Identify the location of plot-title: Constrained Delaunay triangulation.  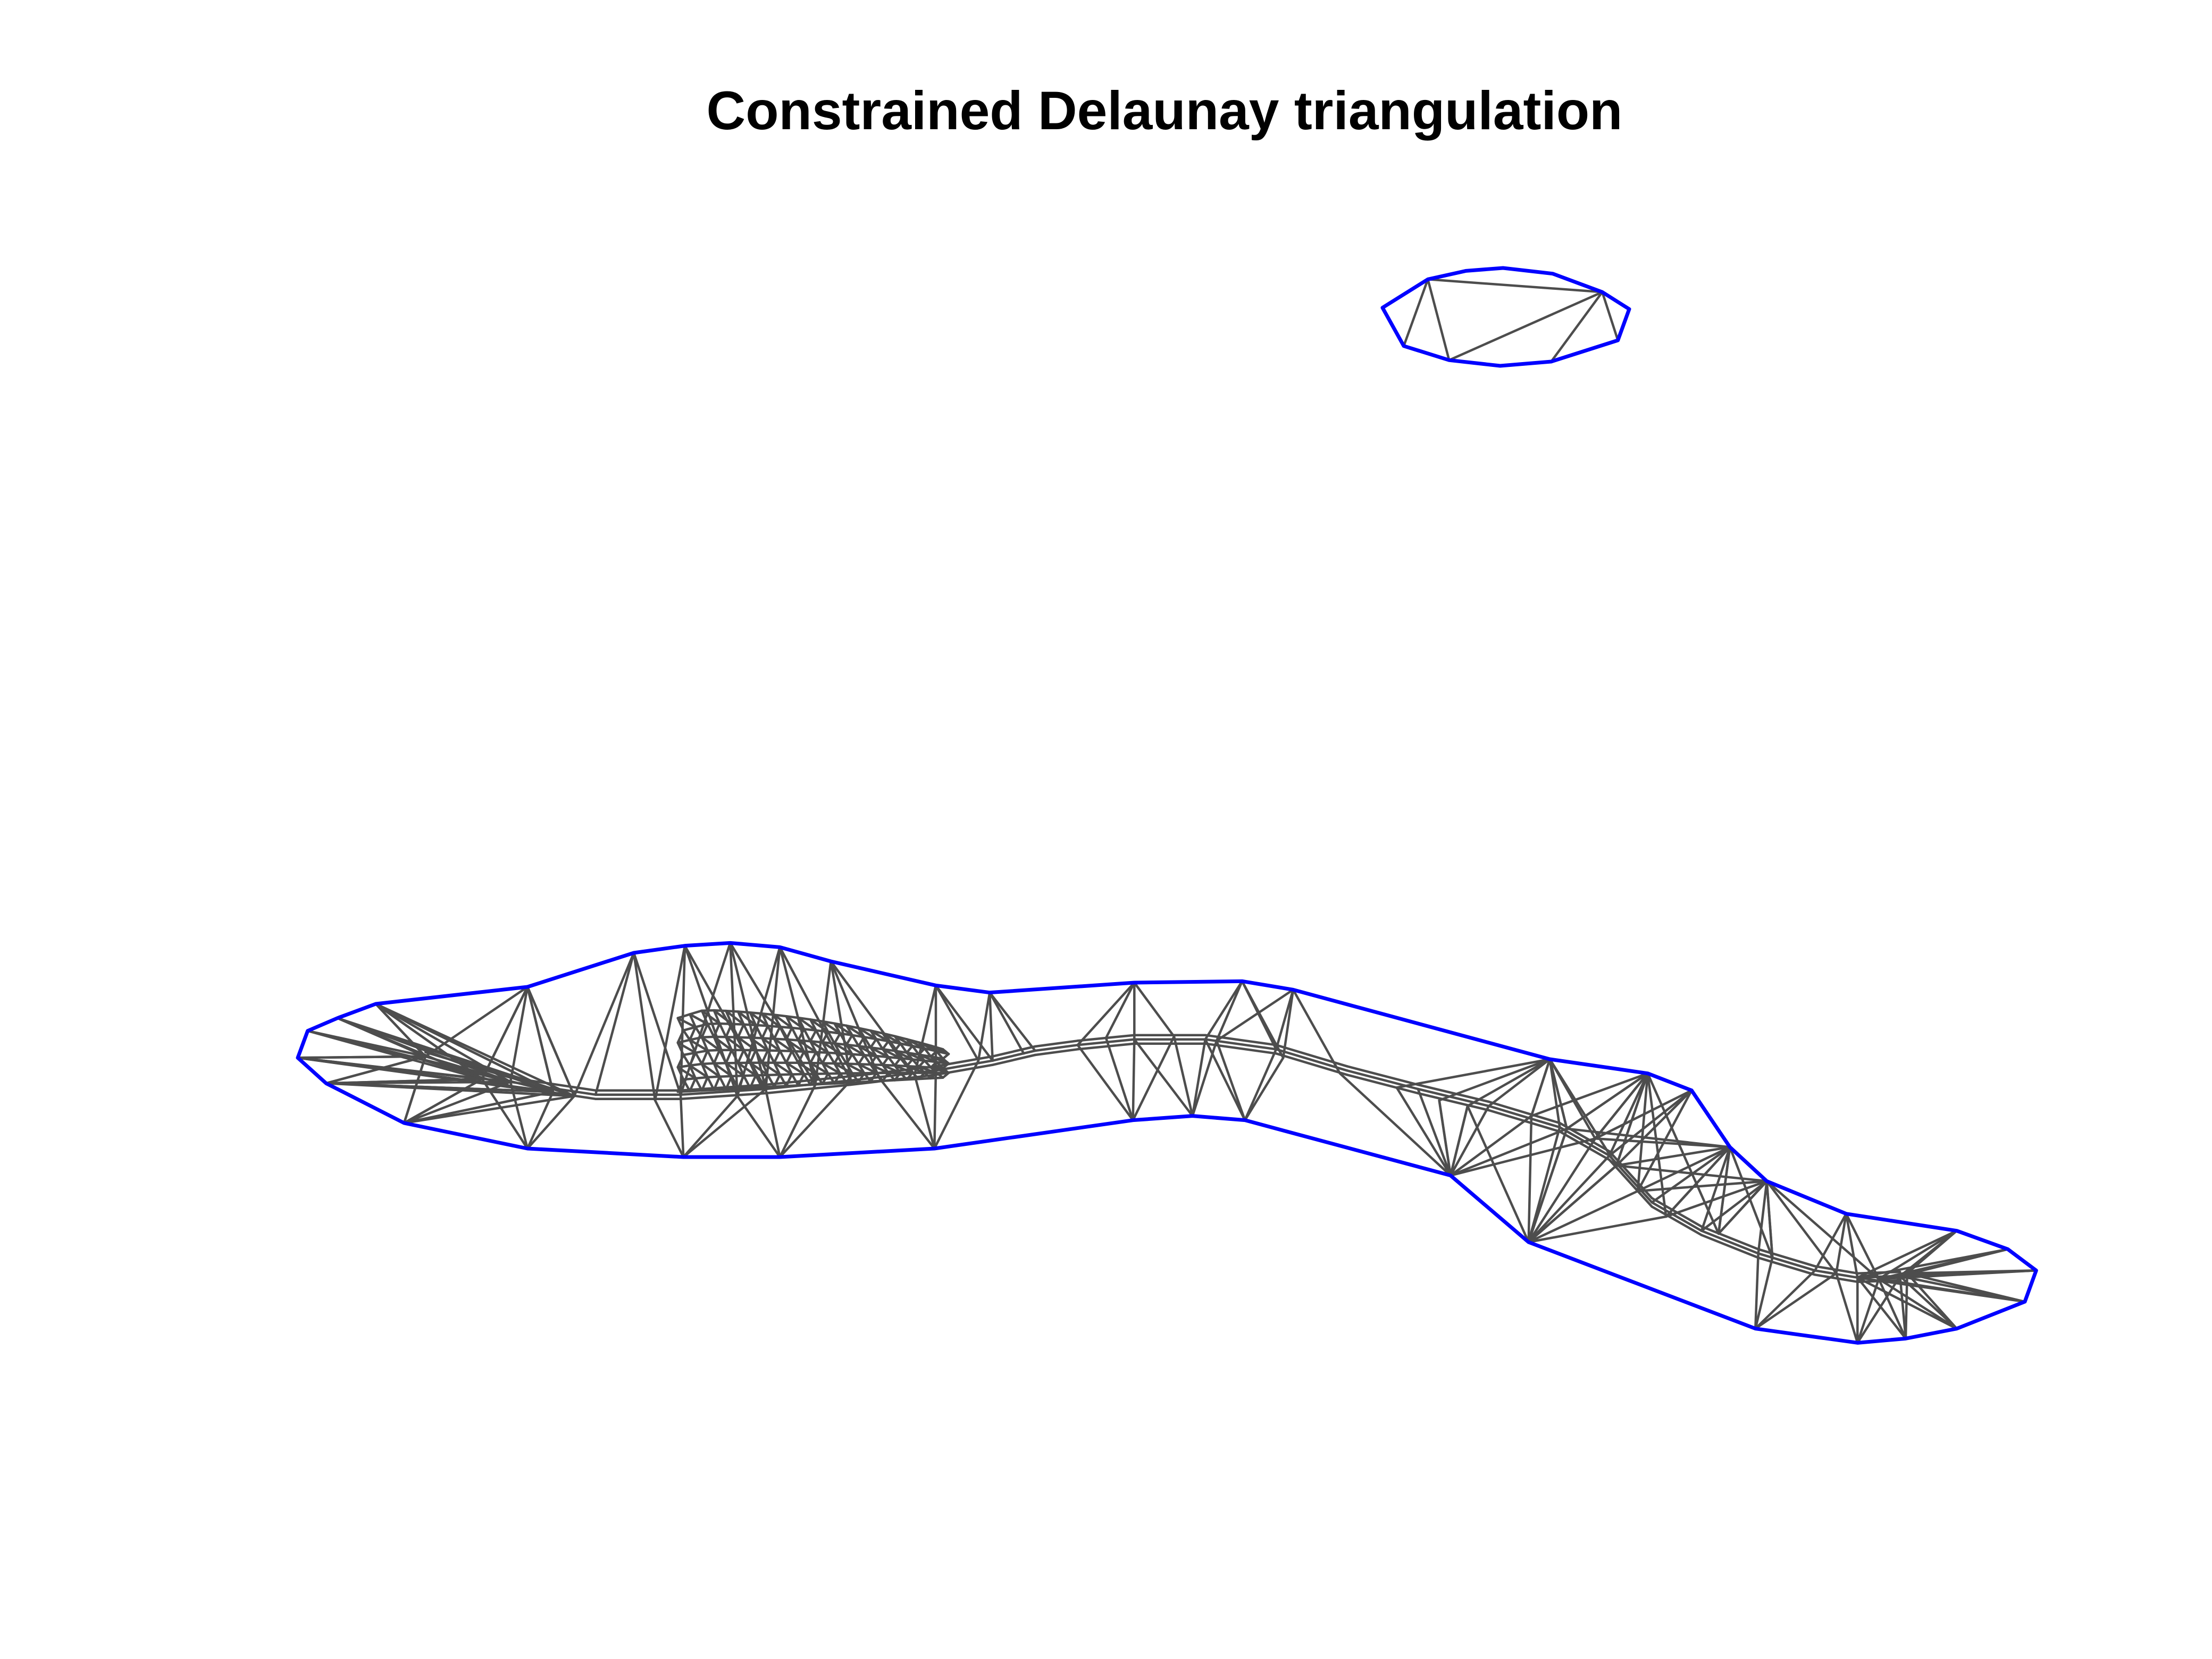
(1164, 110).